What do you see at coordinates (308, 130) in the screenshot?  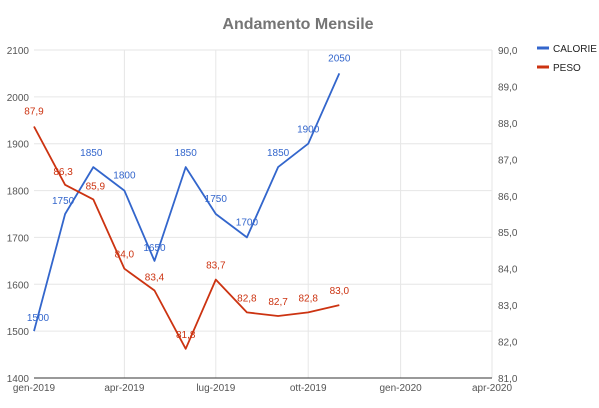 I see `data-label-calorie: 1900` at bounding box center [308, 130].